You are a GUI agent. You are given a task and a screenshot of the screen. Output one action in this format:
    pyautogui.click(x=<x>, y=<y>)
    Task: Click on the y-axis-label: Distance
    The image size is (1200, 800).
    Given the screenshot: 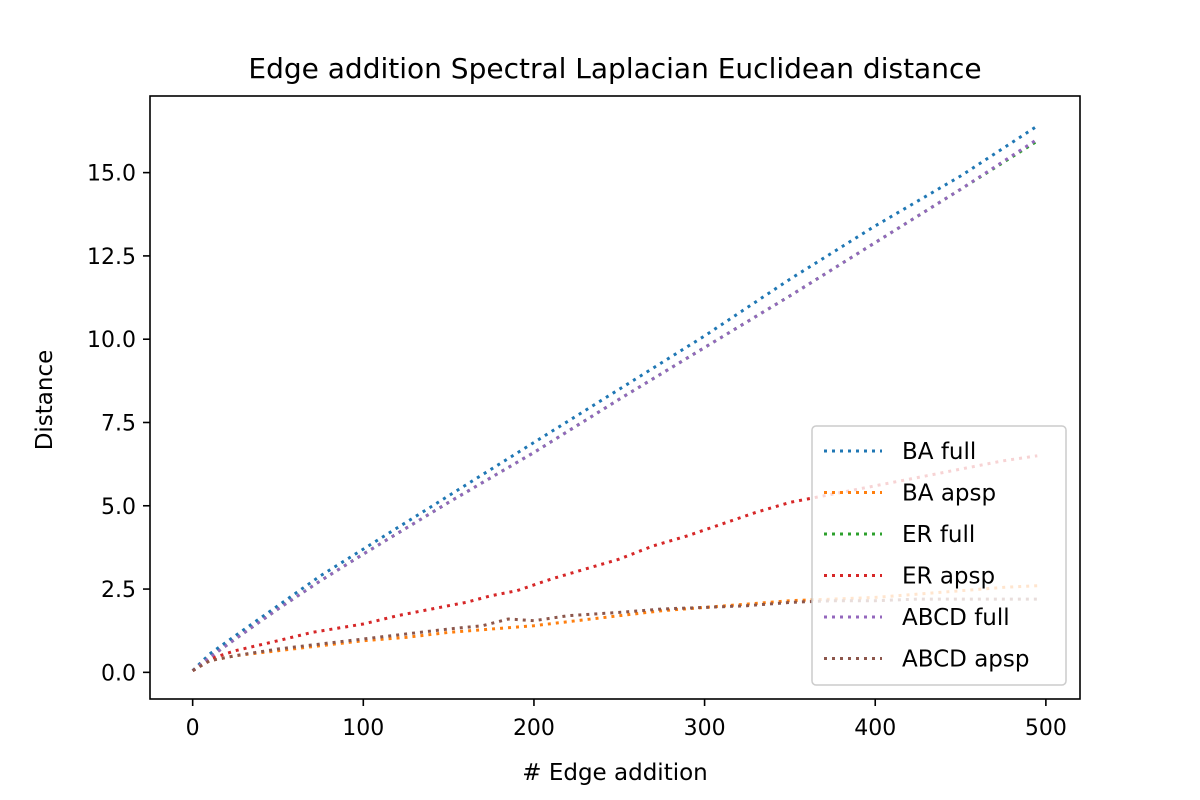 What is the action you would take?
    pyautogui.click(x=45, y=400)
    